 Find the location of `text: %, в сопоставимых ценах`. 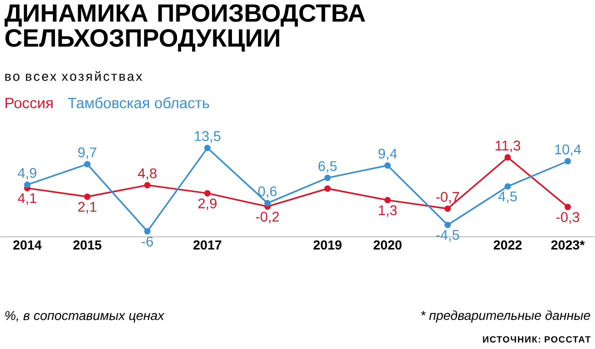

text: %, в сопоставимых ценах is located at coordinates (85, 317).